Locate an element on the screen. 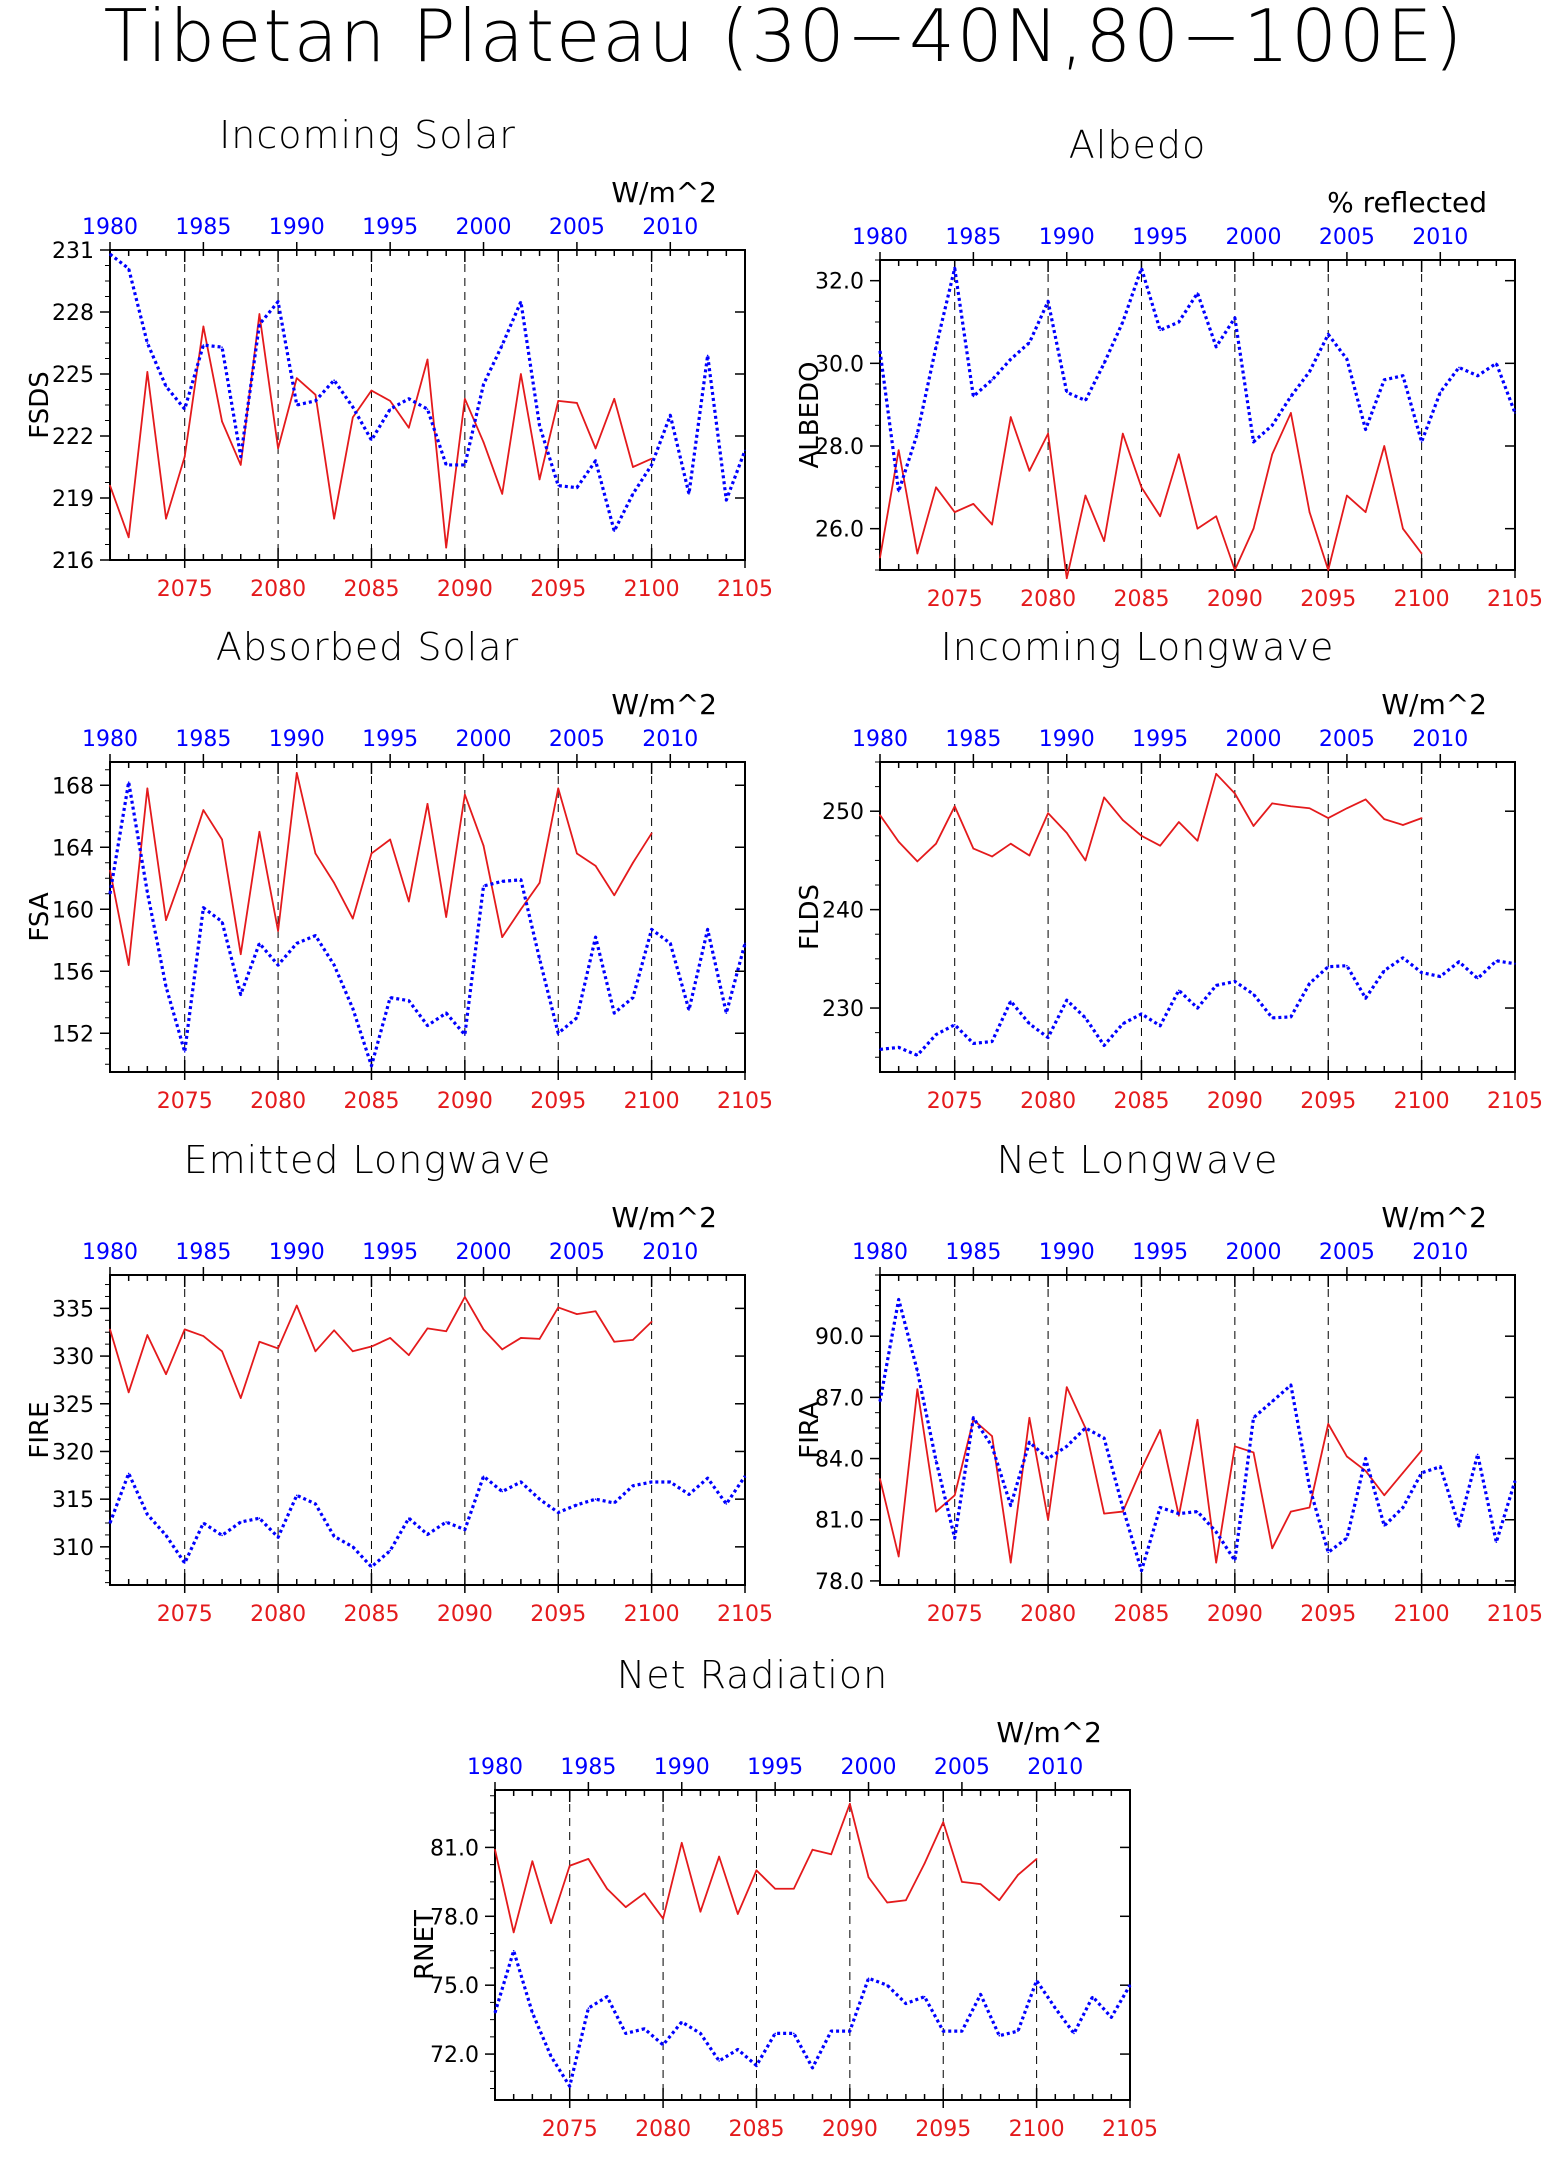 The height and width of the screenshot is (2160, 1568). x-bottom-tick-label: 2105 is located at coordinates (745, 1614).